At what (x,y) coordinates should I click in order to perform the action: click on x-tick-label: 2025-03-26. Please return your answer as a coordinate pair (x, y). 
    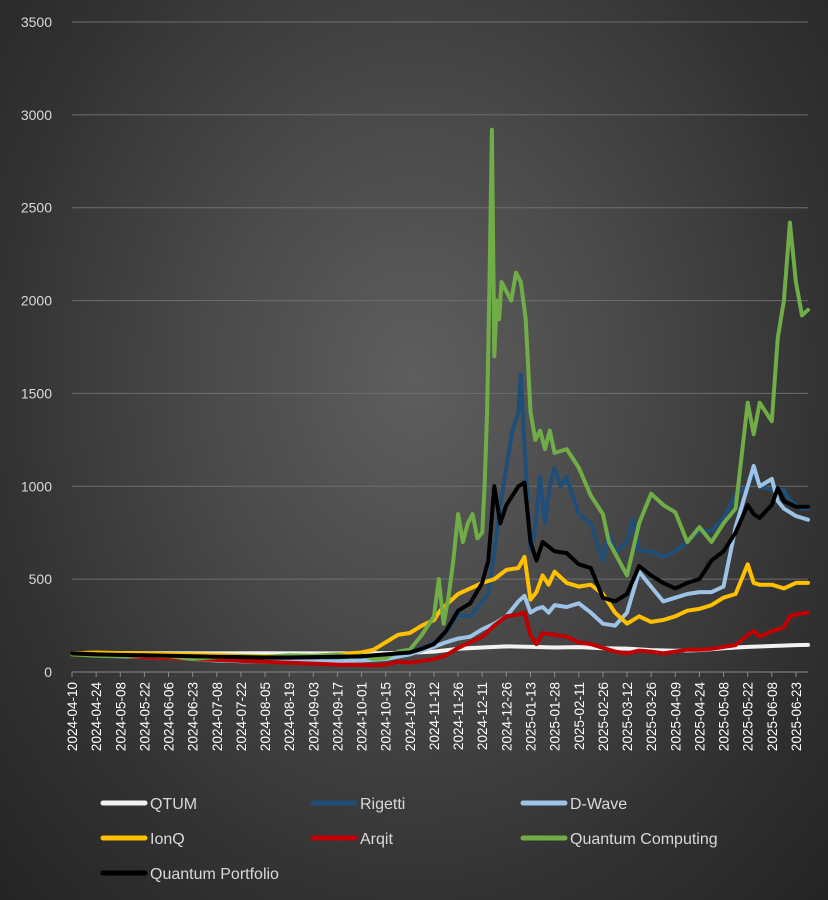
    Looking at the image, I should click on (651, 716).